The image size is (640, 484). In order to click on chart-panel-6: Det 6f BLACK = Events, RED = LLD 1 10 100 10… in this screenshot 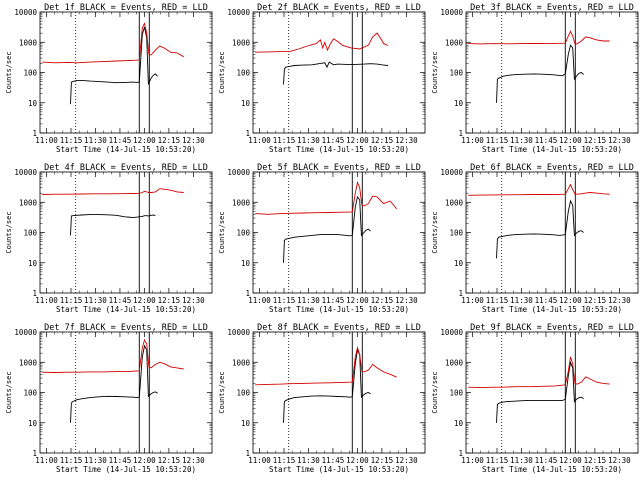, I will do `click(535, 238)`.